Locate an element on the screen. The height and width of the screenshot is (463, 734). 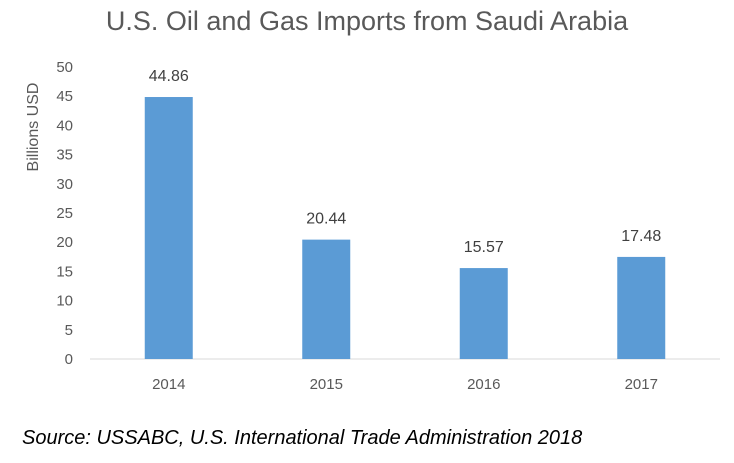
bar-2015 is located at coordinates (326, 299).